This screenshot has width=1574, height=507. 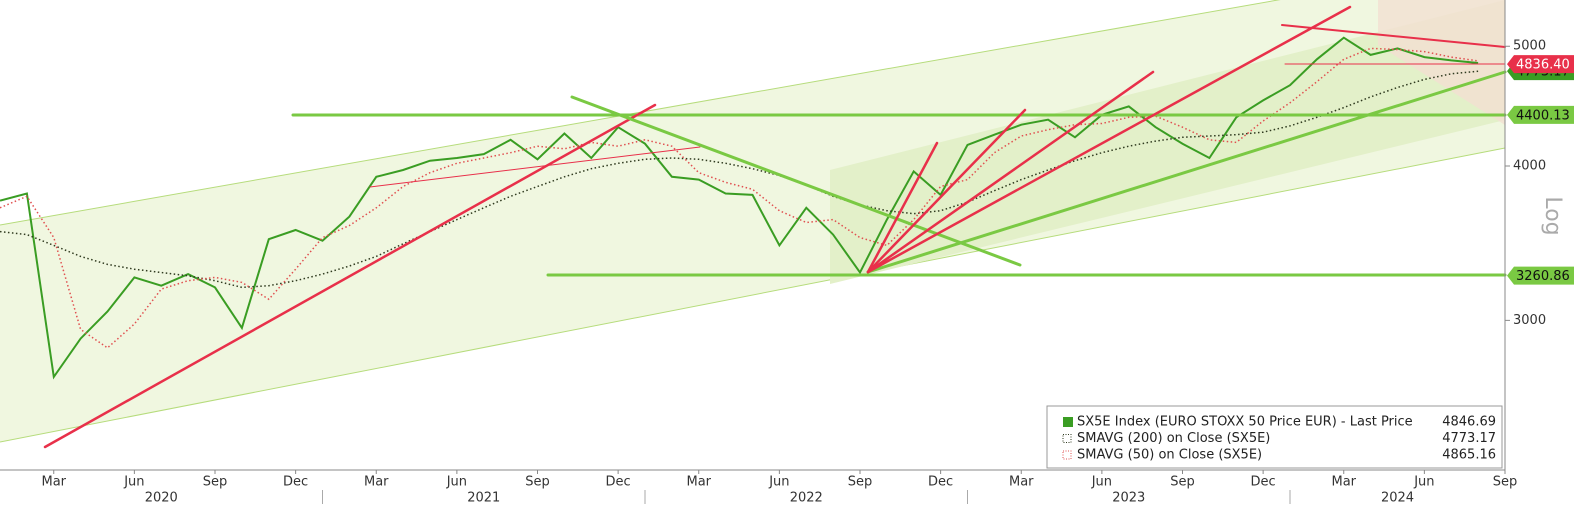 What do you see at coordinates (1469, 438) in the screenshot?
I see `legend-value: 4773.17` at bounding box center [1469, 438].